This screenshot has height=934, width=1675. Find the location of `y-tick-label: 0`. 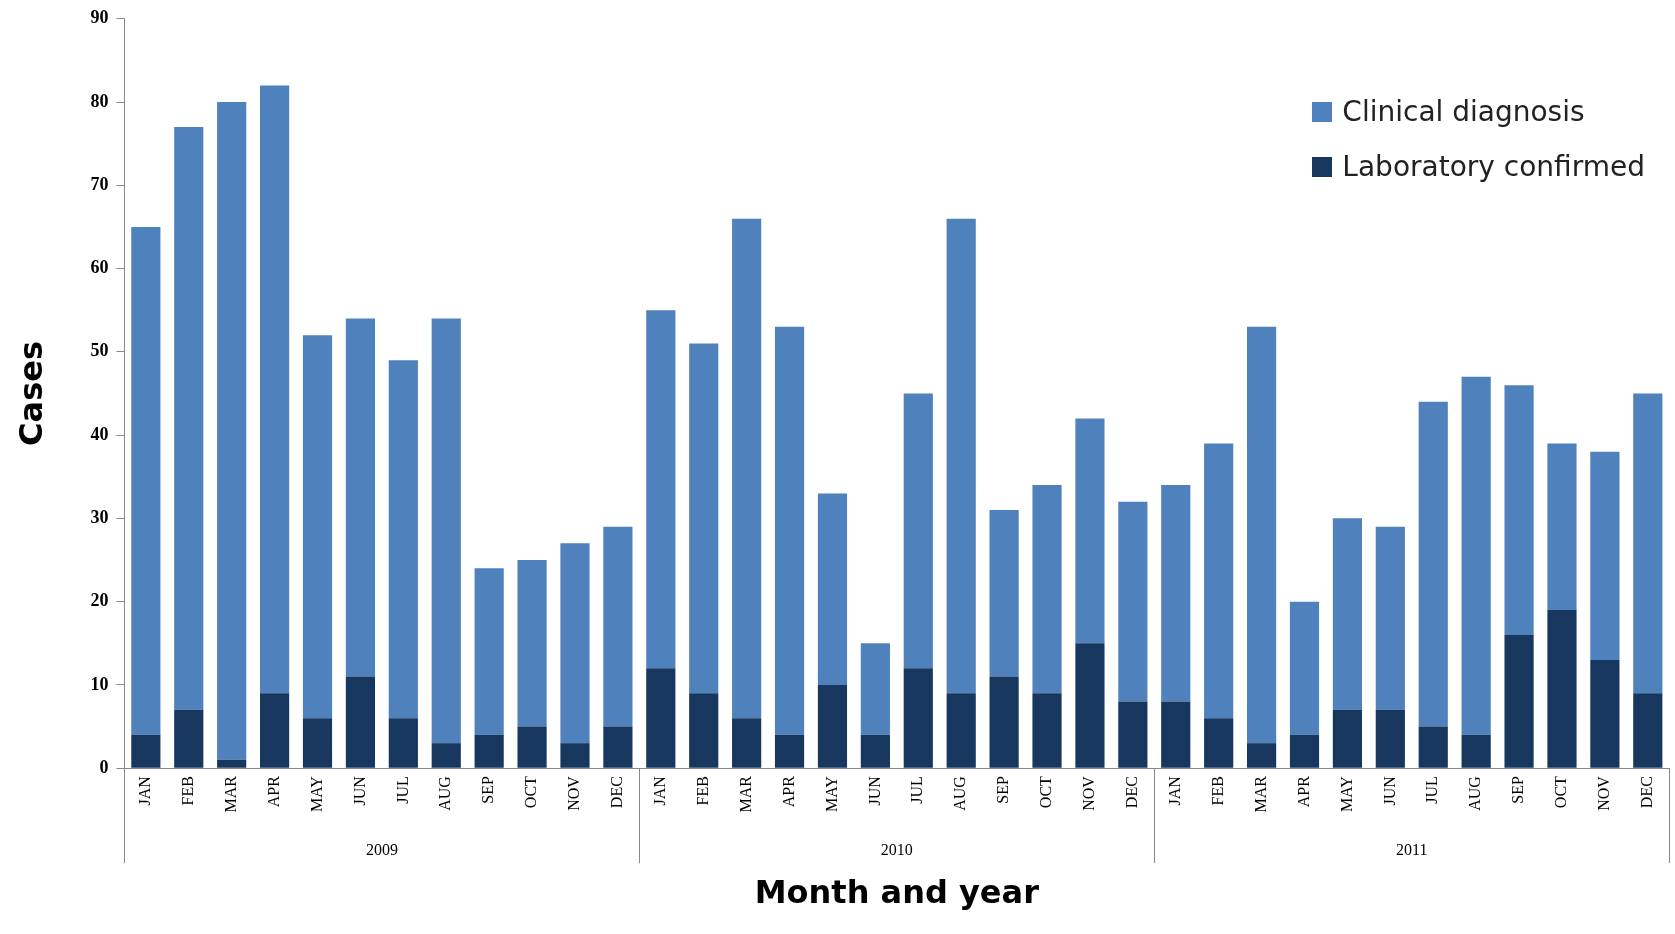

y-tick-label: 0 is located at coordinates (104, 766).